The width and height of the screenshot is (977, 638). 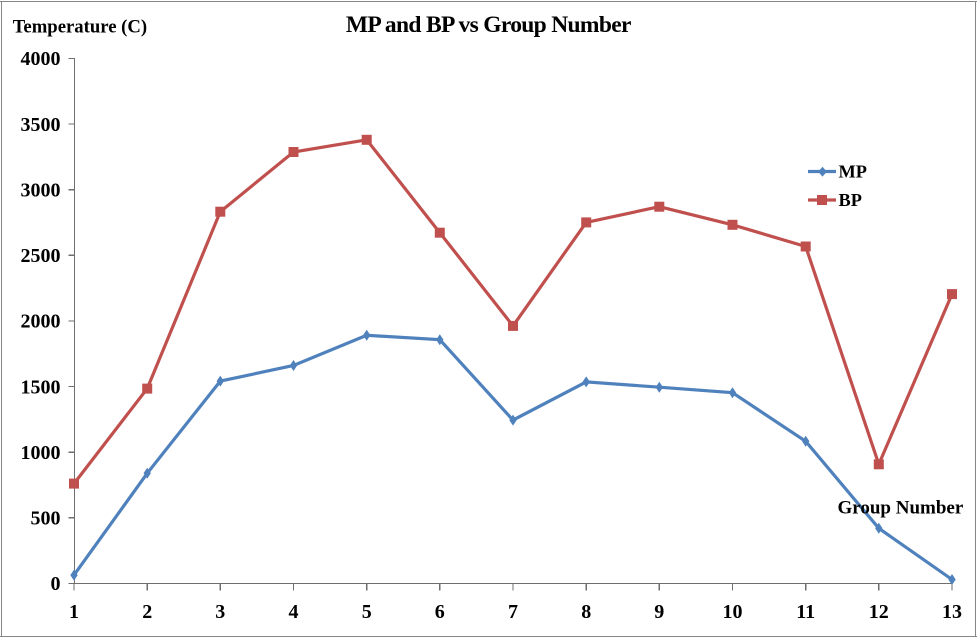 What do you see at coordinates (367, 612) in the screenshot?
I see `svg-text: 5` at bounding box center [367, 612].